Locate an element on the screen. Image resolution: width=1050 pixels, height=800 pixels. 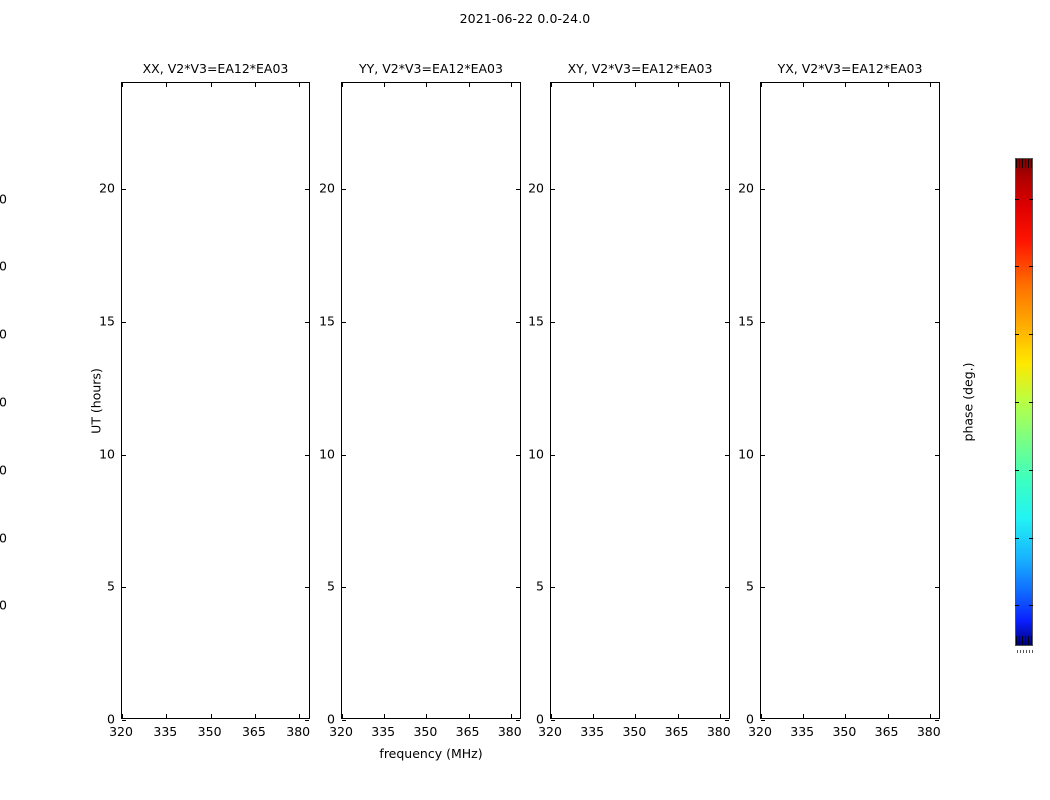
colorbar-bad-value-marker is located at coordinates (1025, 651).